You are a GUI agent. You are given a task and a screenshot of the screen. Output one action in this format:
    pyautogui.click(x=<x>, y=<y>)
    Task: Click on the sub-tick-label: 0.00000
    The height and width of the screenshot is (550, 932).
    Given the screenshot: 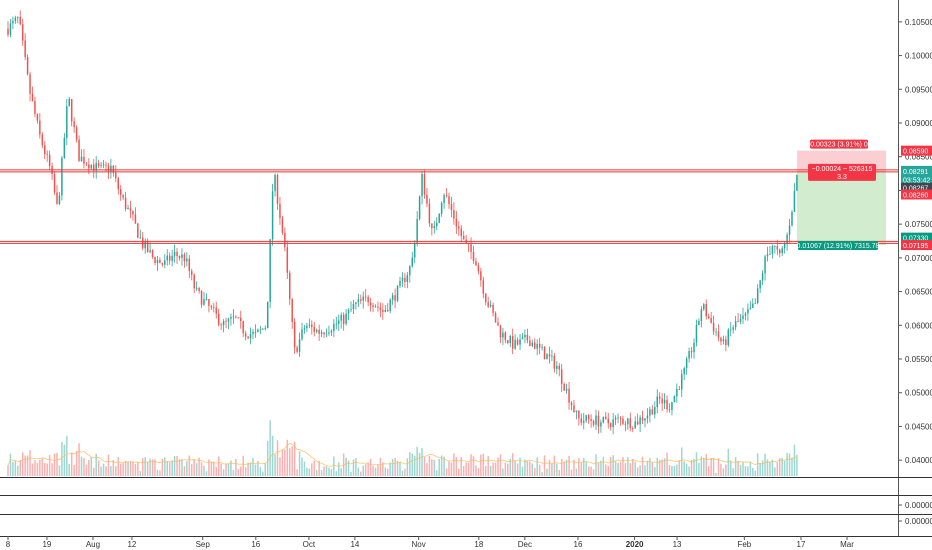 What is the action you would take?
    pyautogui.click(x=918, y=521)
    